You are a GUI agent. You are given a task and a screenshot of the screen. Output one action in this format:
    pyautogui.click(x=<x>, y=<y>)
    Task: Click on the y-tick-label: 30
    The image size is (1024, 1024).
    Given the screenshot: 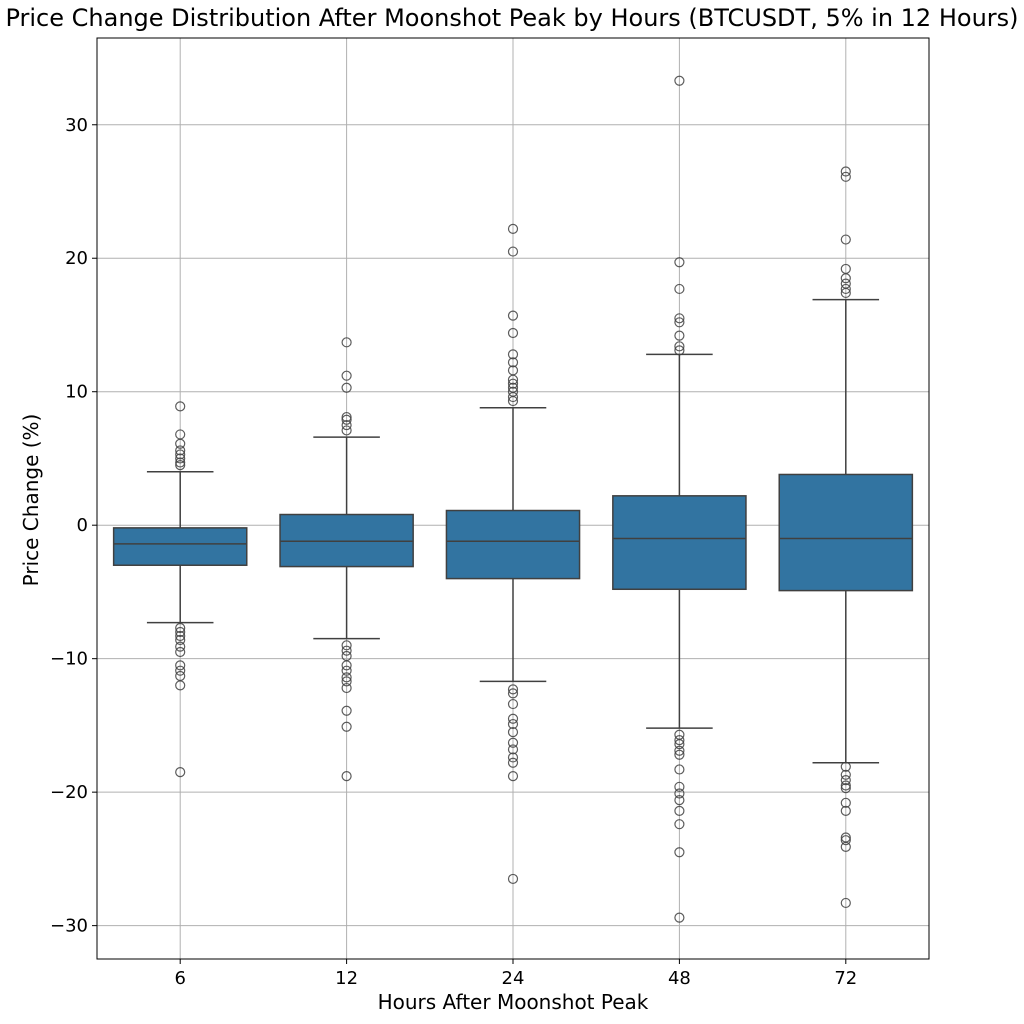 What is the action you would take?
    pyautogui.click(x=76, y=125)
    